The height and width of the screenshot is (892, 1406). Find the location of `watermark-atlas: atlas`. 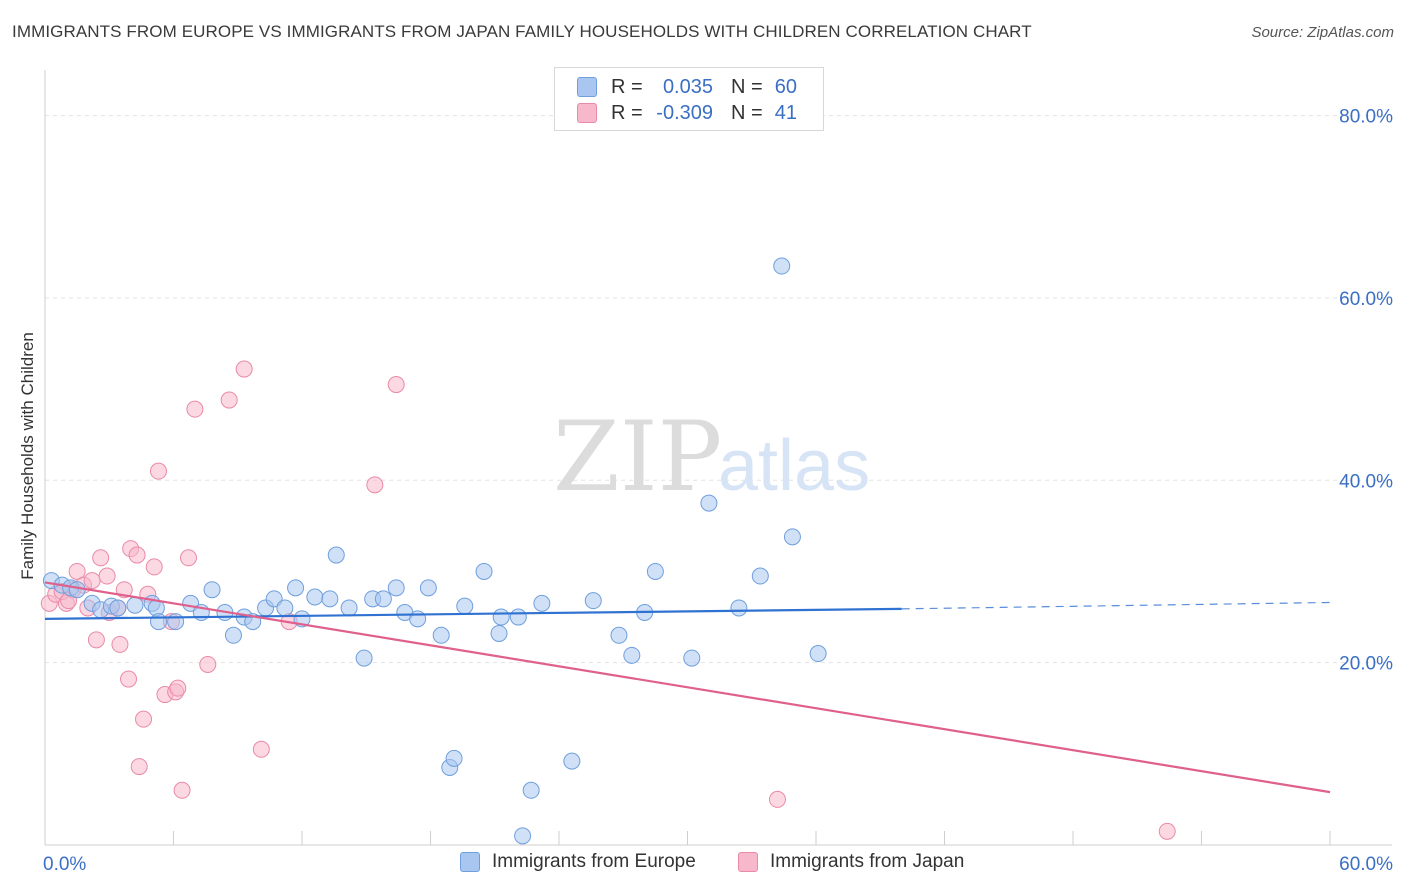

watermark-atlas: atlas is located at coordinates (794, 466).